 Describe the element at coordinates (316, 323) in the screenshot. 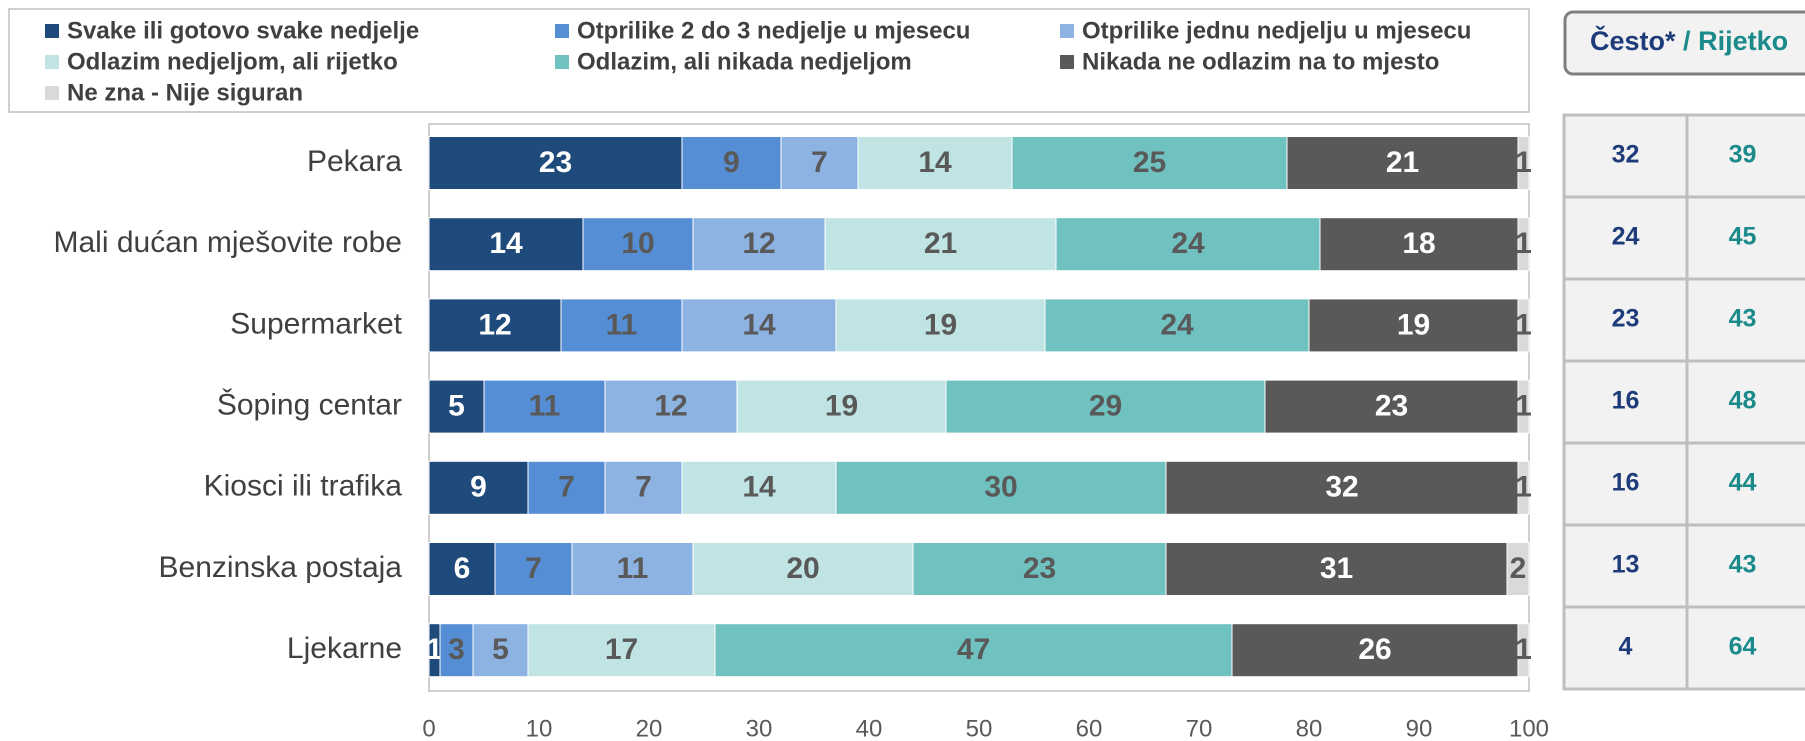

I see `category-label: Supermarket` at that location.